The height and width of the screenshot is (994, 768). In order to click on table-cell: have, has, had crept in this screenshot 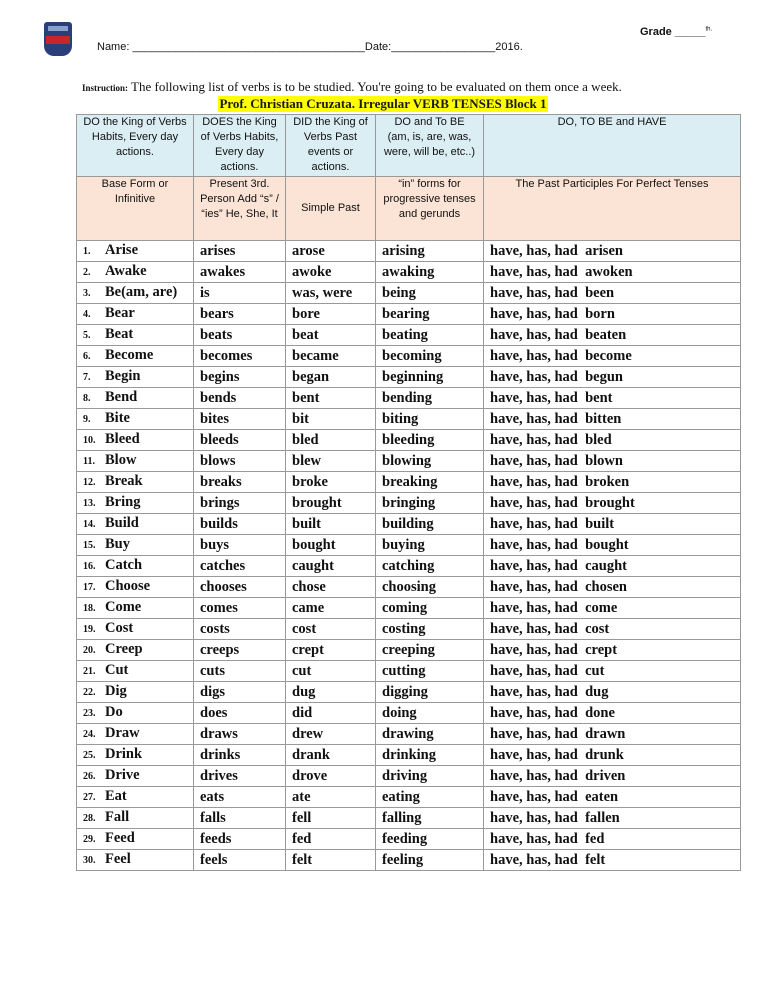, I will do `click(612, 650)`.